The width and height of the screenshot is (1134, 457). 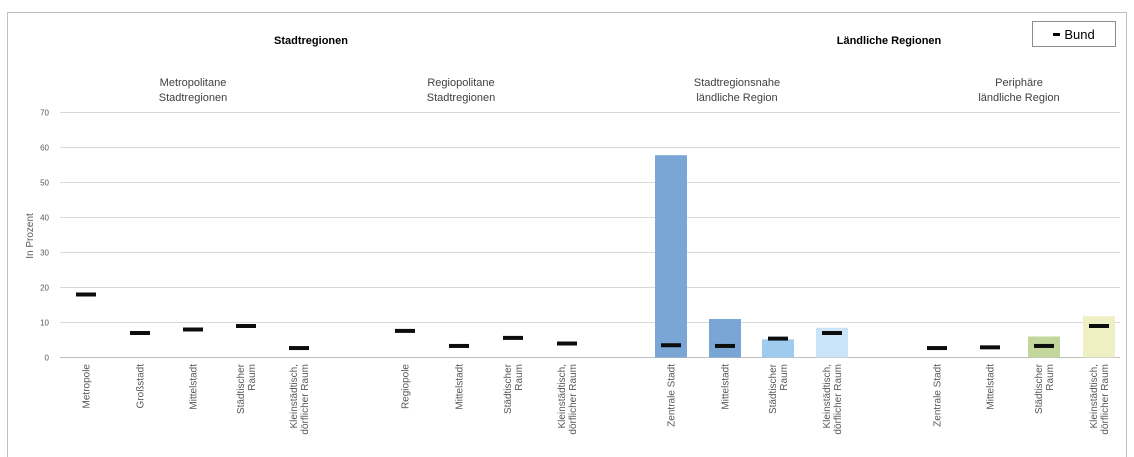 What do you see at coordinates (44, 323) in the screenshot?
I see `y-tick-label: 10` at bounding box center [44, 323].